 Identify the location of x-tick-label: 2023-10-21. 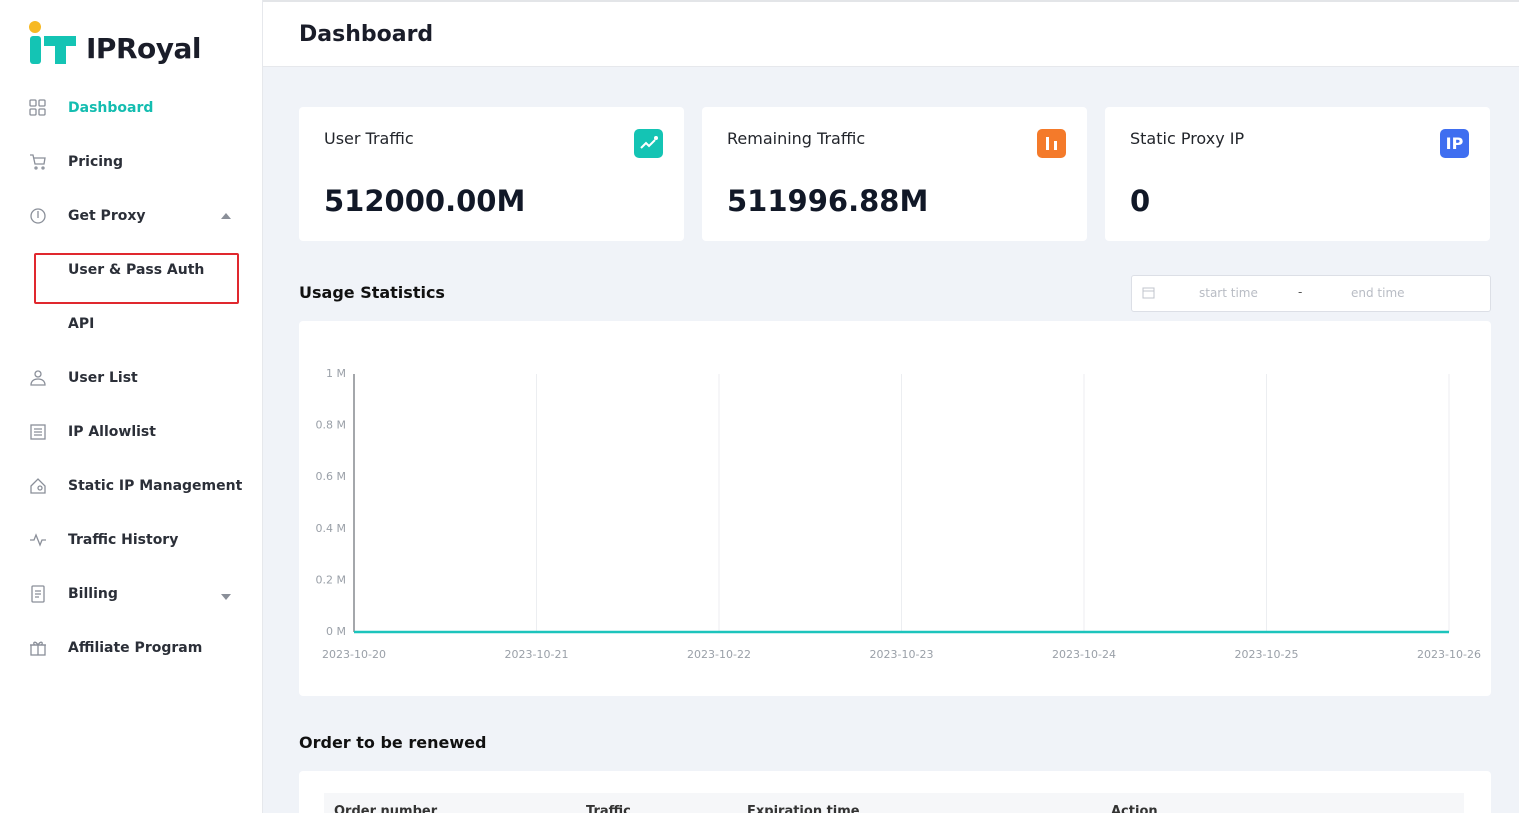
(537, 654).